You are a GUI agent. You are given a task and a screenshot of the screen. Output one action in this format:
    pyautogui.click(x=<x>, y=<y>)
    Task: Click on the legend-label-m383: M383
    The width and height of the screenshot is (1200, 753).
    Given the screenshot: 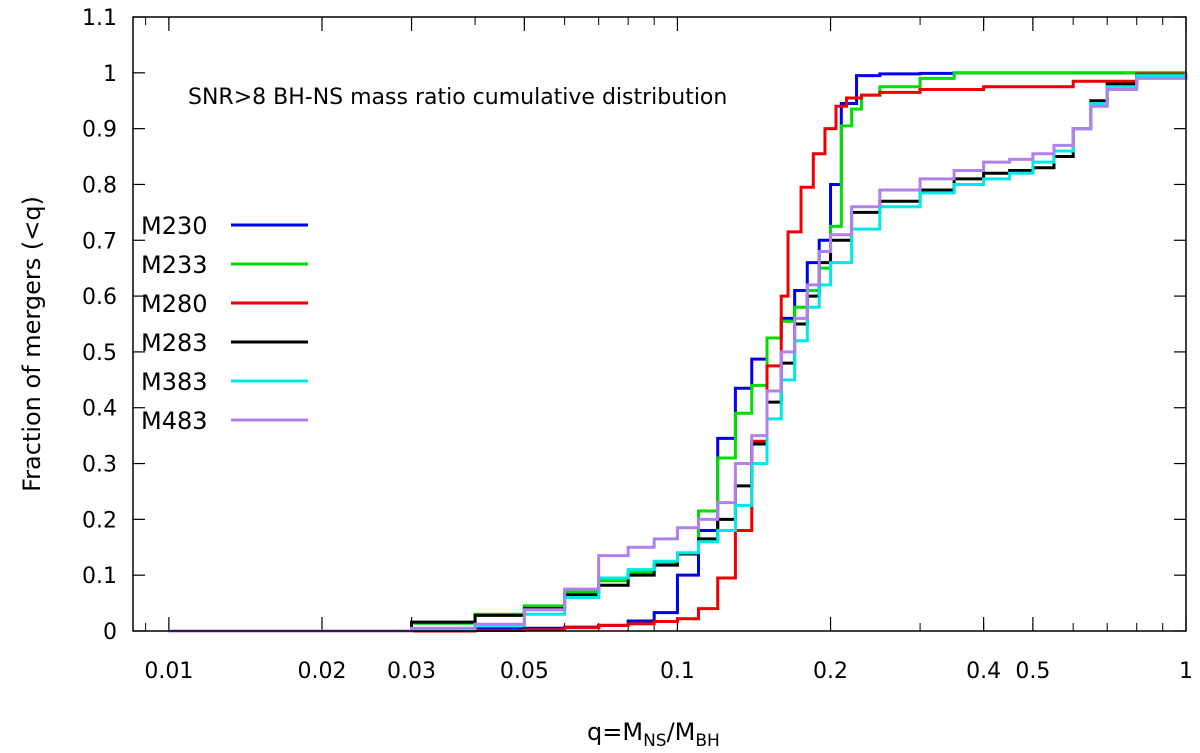 What is the action you would take?
    pyautogui.click(x=174, y=382)
    